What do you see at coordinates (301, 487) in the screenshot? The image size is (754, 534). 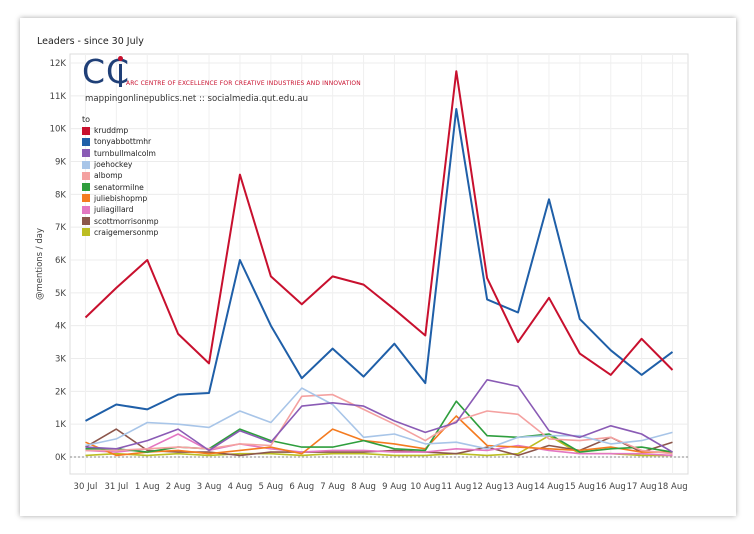 I see `x-tick-label: 6 Aug` at bounding box center [301, 487].